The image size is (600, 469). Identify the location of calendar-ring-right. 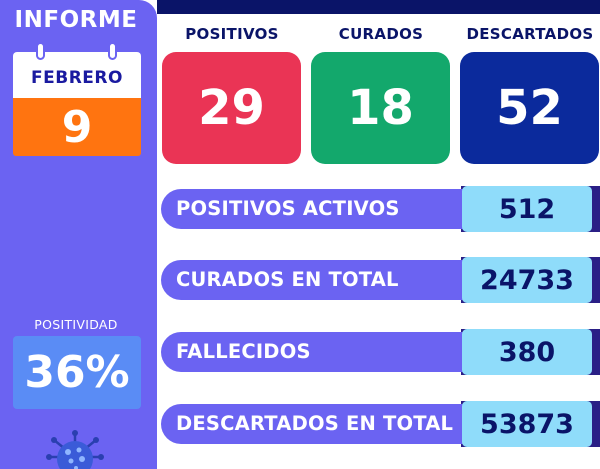
(112, 51).